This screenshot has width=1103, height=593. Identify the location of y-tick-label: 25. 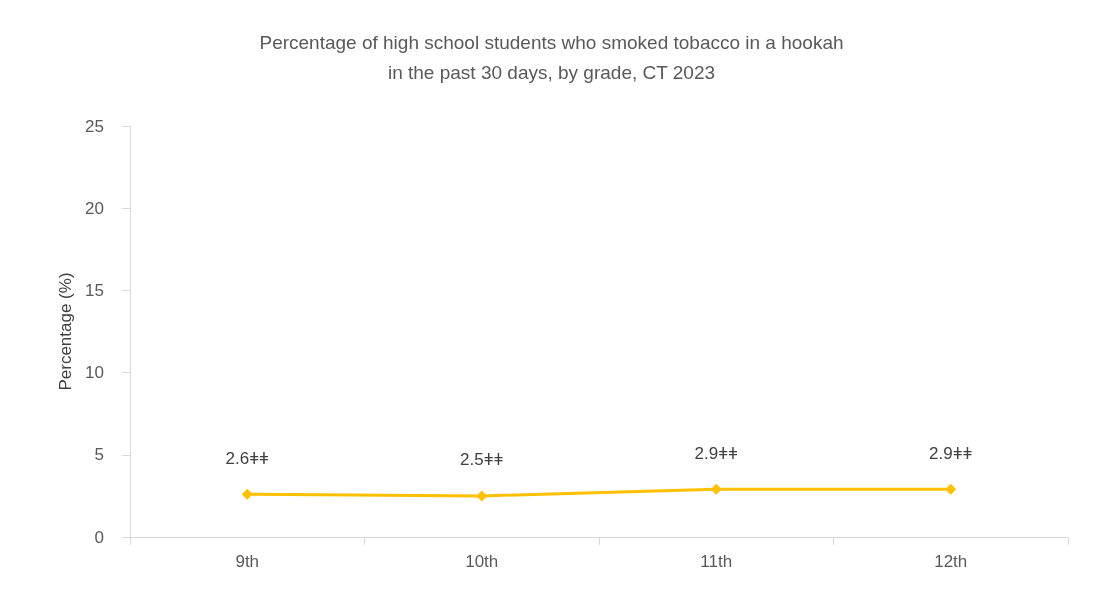
(94, 126).